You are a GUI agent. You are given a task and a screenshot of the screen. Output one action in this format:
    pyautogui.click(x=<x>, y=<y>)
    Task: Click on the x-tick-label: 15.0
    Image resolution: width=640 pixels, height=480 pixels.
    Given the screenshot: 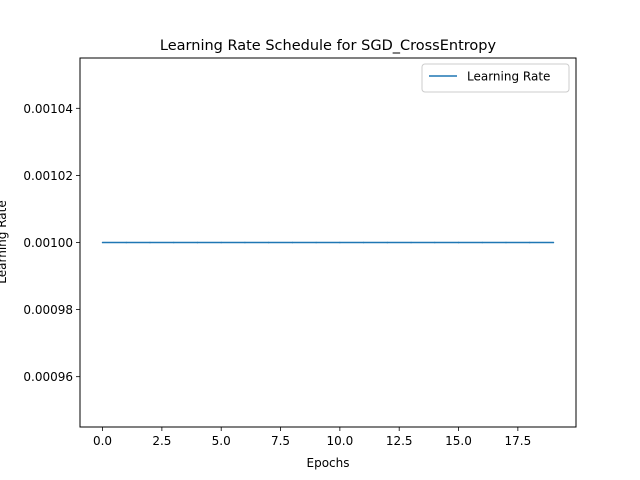 What is the action you would take?
    pyautogui.click(x=458, y=441)
    